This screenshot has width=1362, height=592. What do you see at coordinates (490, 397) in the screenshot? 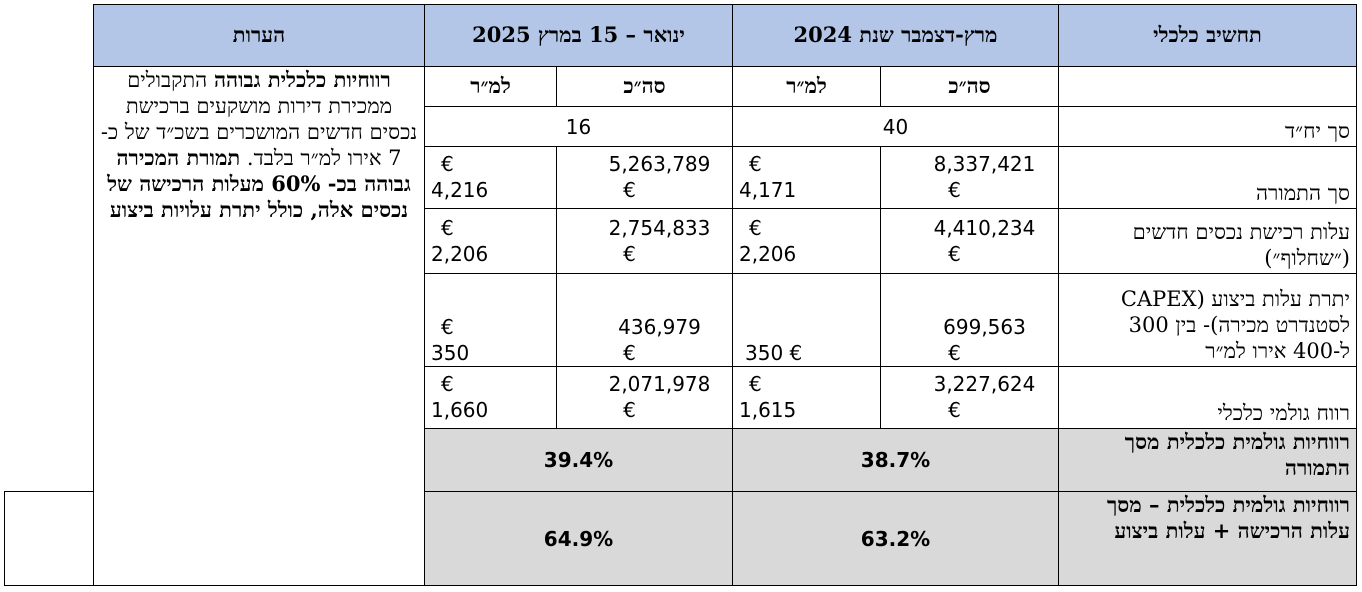
I see `gross-profit-per-sqm-2025: €1,660` at bounding box center [490, 397].